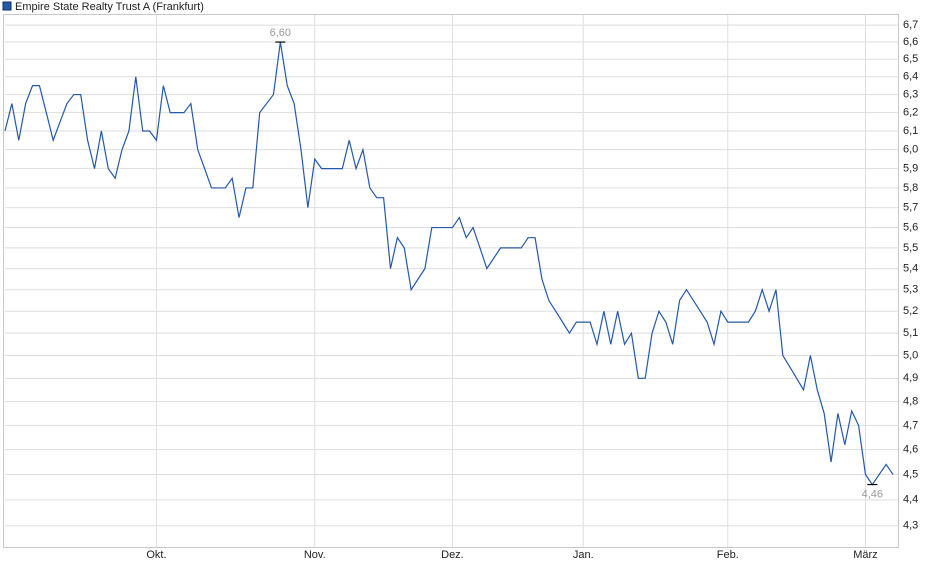 This screenshot has height=579, width=940. Describe the element at coordinates (910, 333) in the screenshot. I see `y-tick-label: 5,1` at that location.